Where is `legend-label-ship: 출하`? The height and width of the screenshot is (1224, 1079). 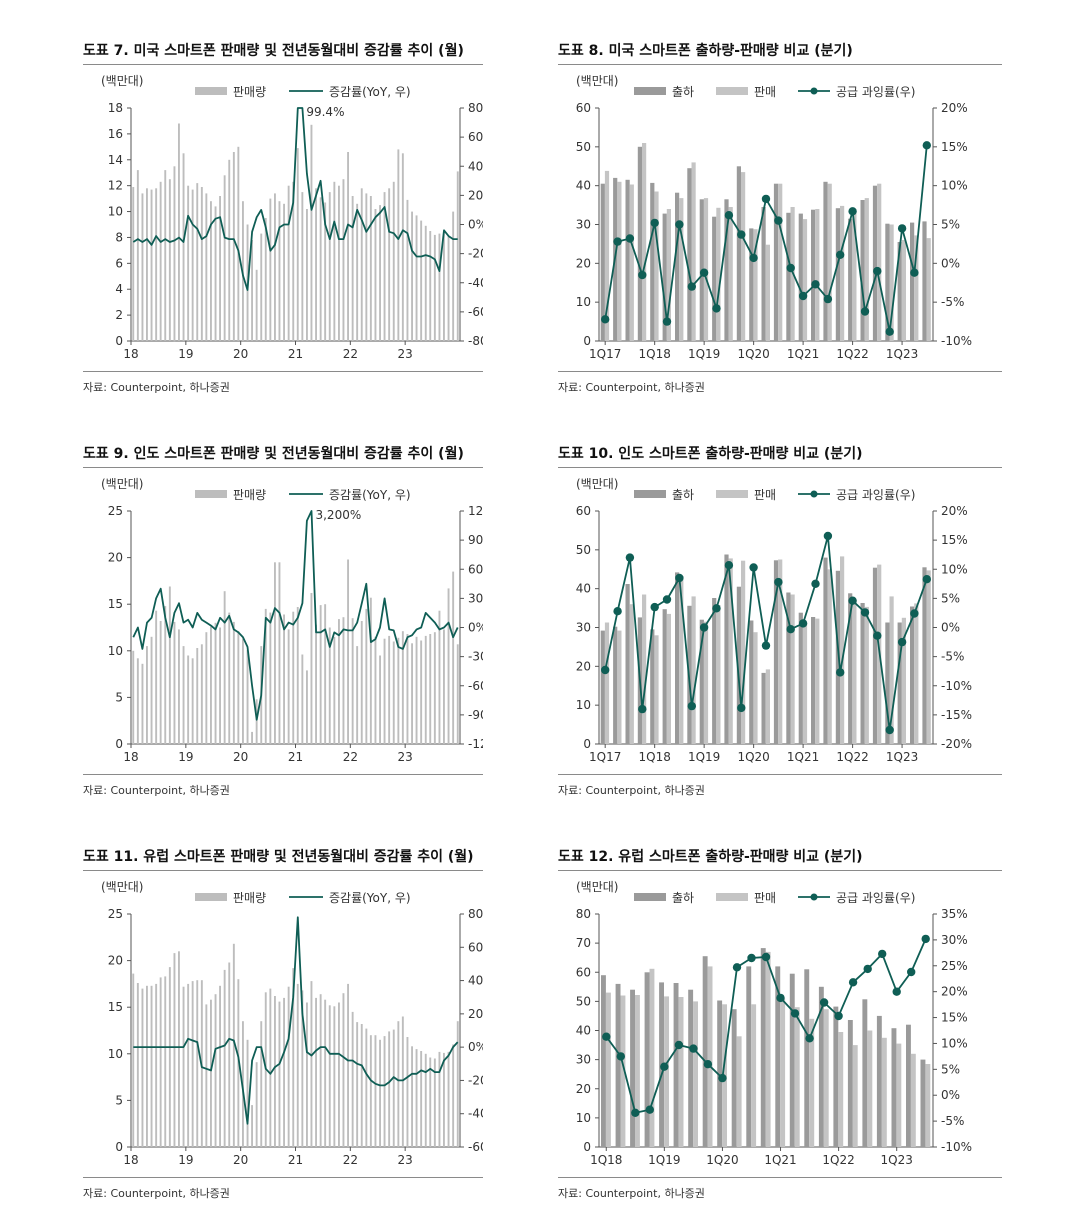
legend-label-ship: 출하 is located at coordinates (683, 495).